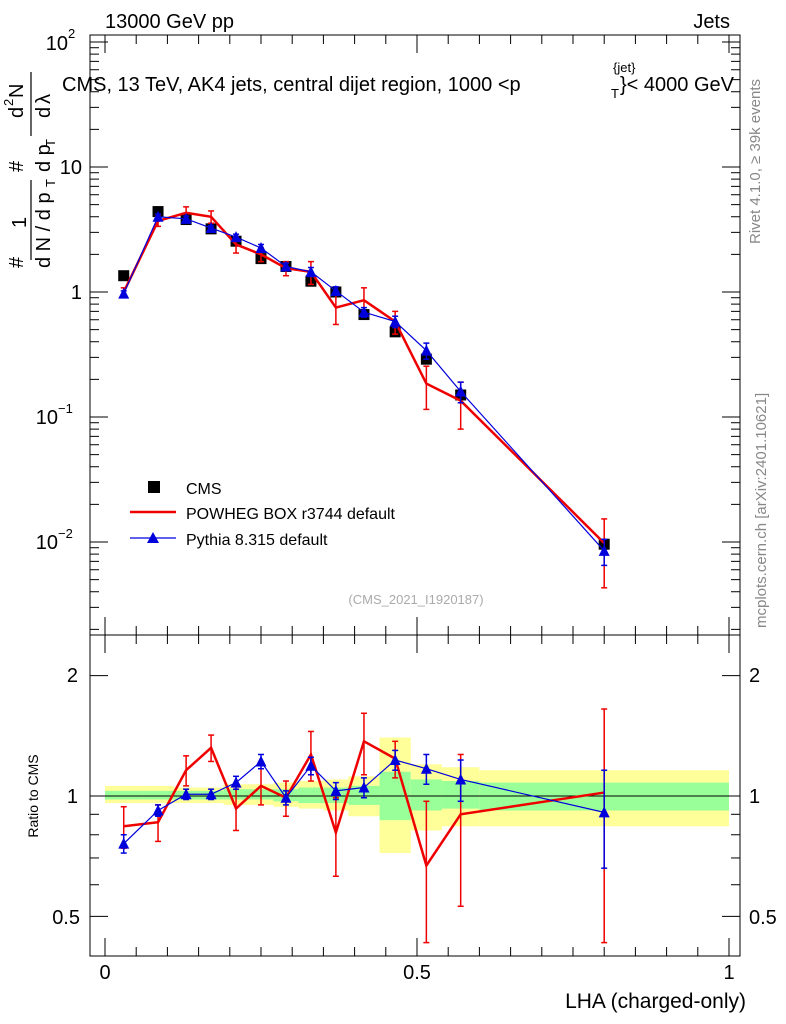 The width and height of the screenshot is (786, 1024). What do you see at coordinates (763, 918) in the screenshot?
I see `ratio-ytick-right-0p5: 0.5` at bounding box center [763, 918].